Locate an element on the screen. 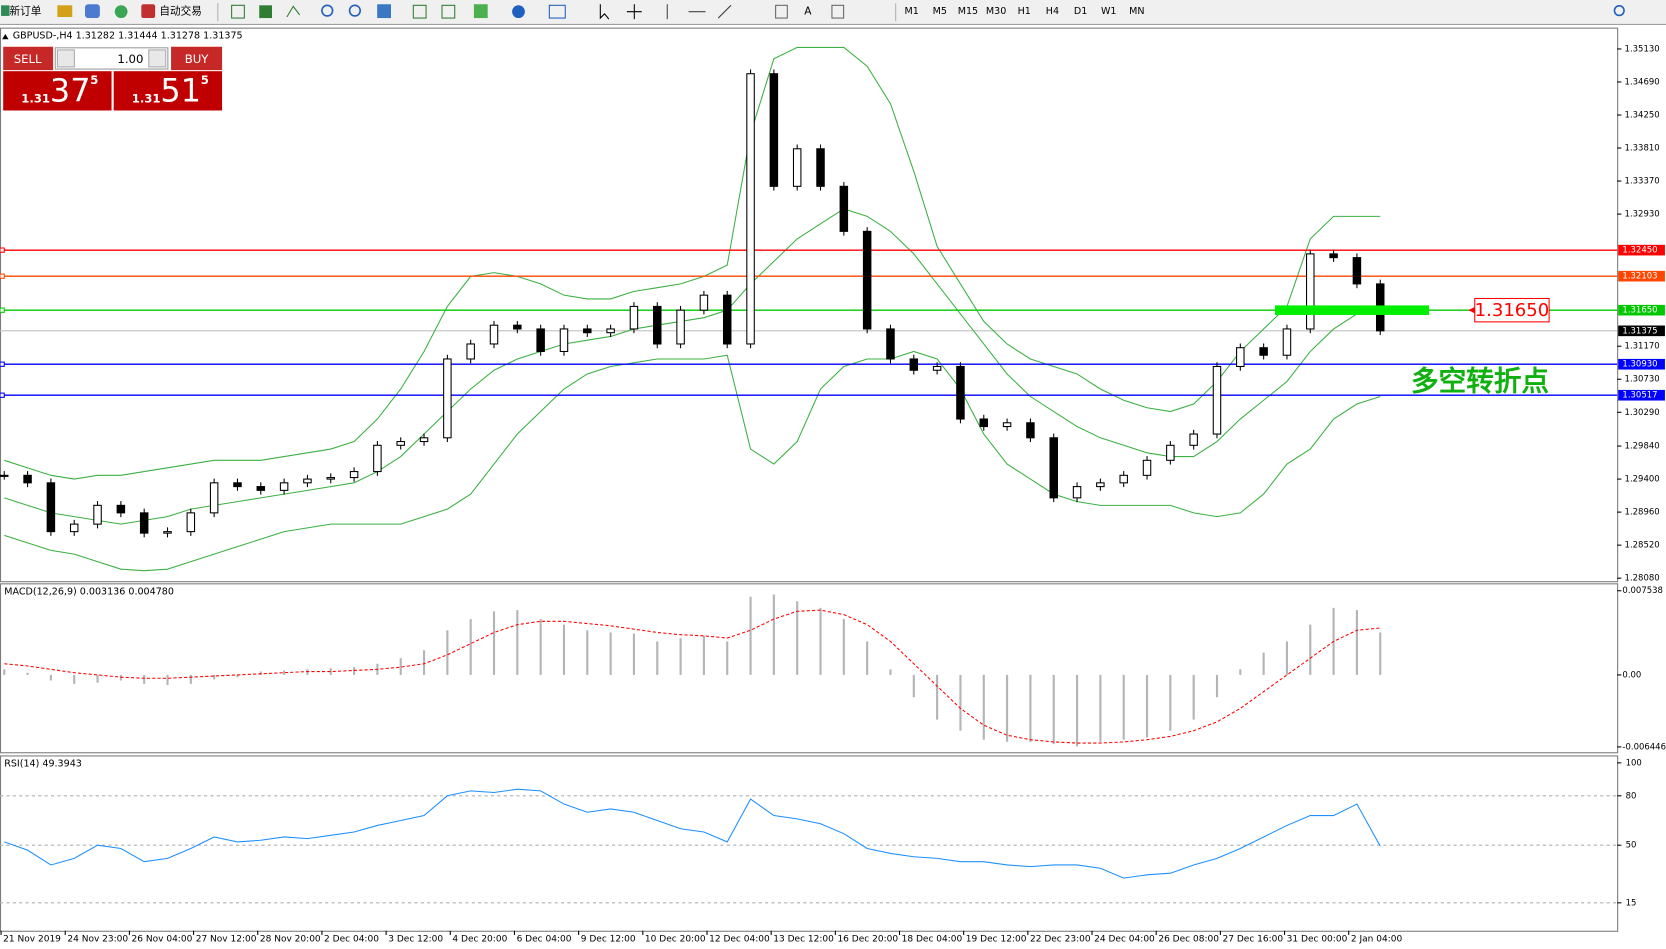  x-tick-label: 31 Dec 00:00 is located at coordinates (1317, 940).